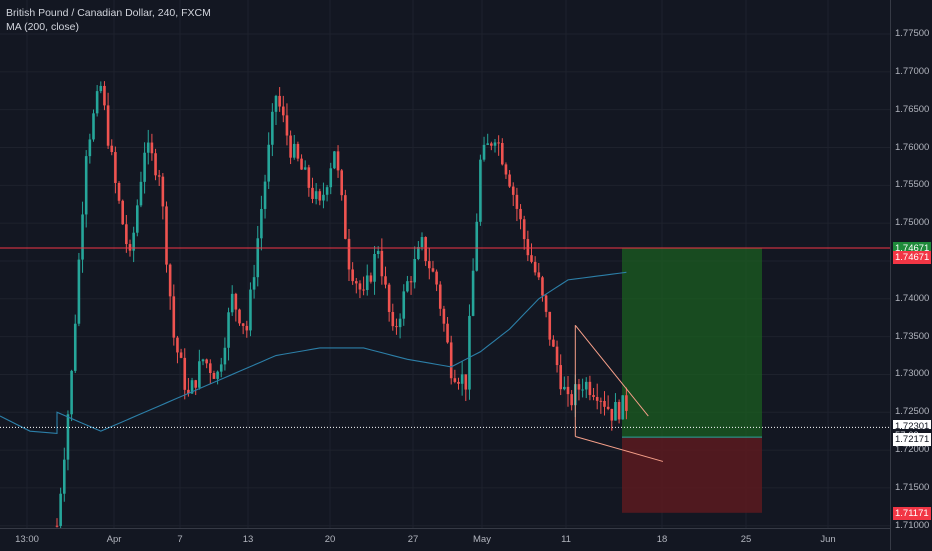 This screenshot has height=551, width=932. I want to click on price-tick-label: 1.74000, so click(912, 298).